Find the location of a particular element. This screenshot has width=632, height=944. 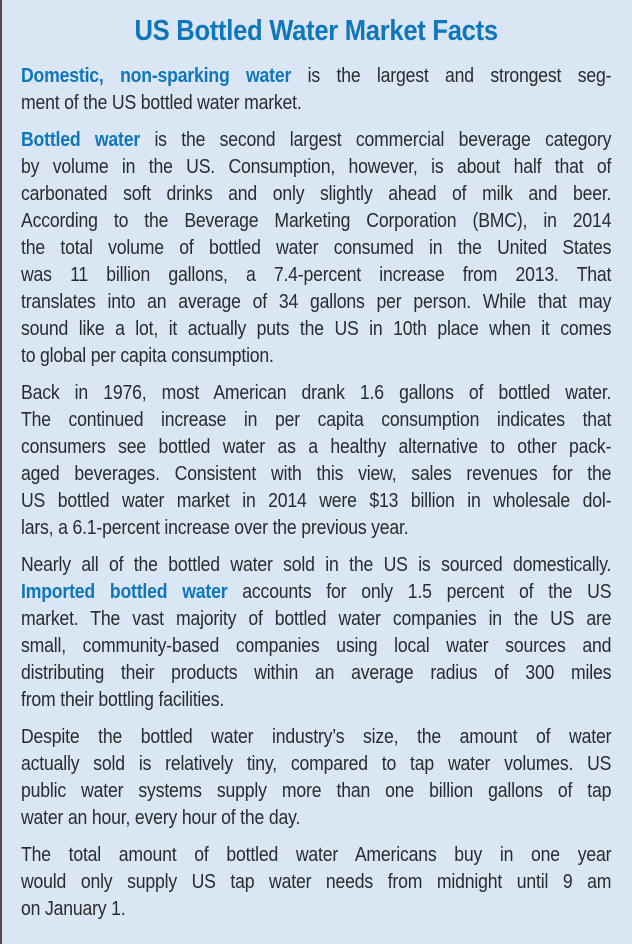

page-edge-artifact is located at coordinates (1, 472).